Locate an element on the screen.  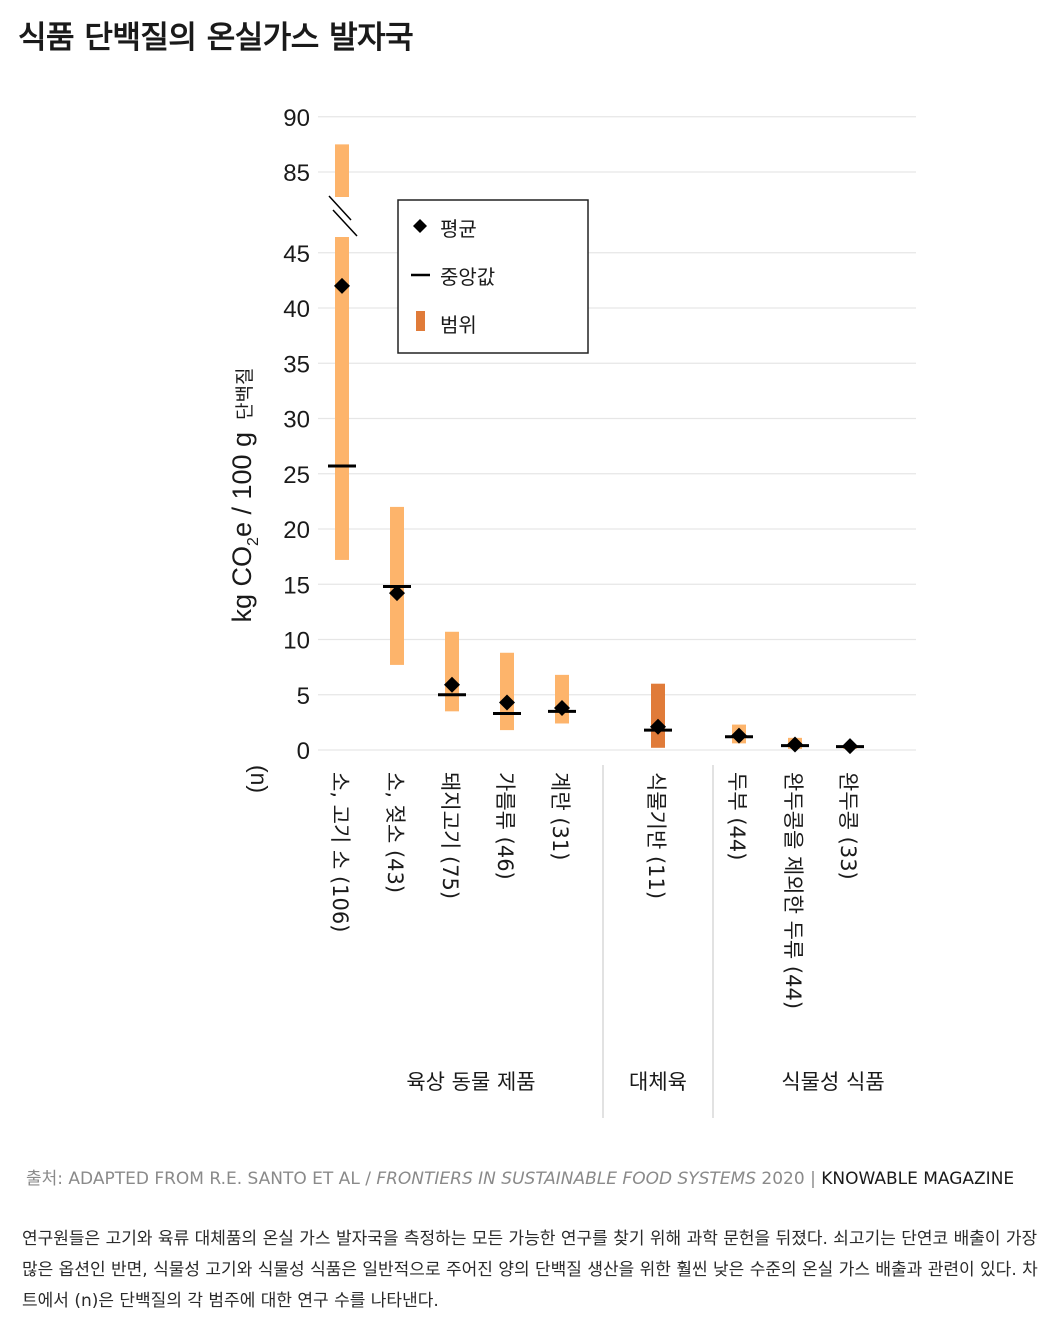
legend-mean-icon is located at coordinates (420, 226).